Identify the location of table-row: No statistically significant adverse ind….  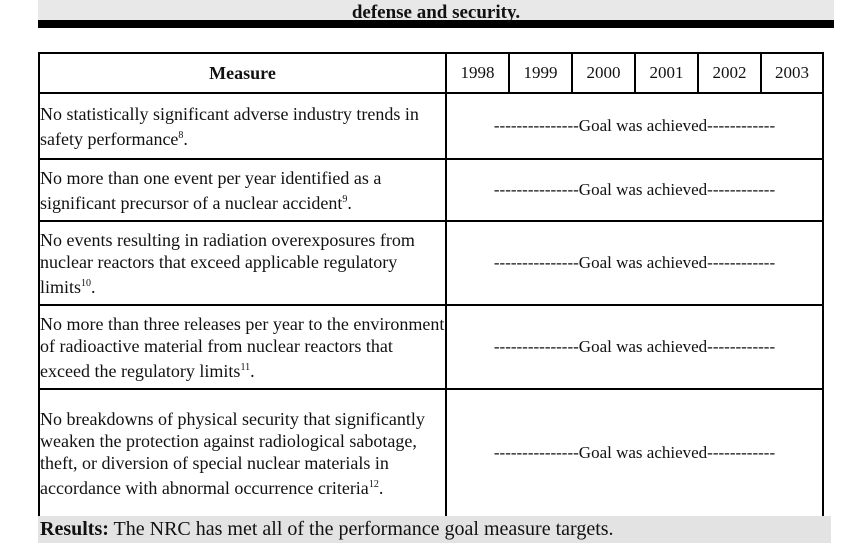
(431, 126).